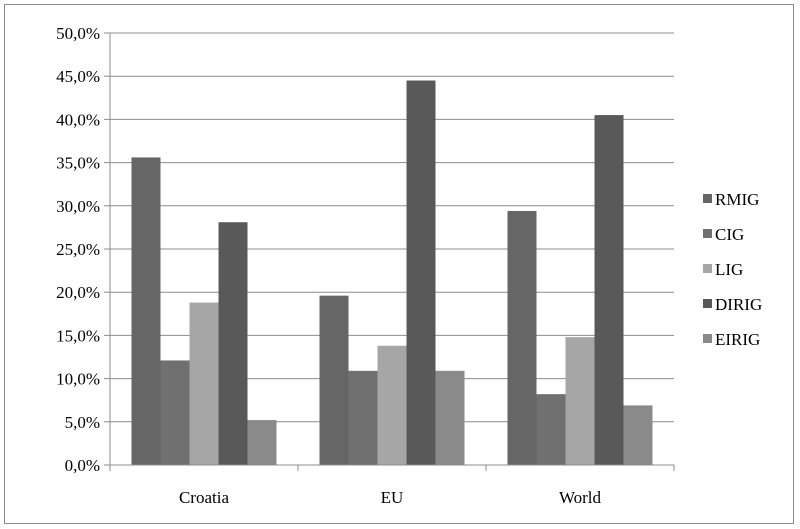 The image size is (800, 529). Describe the element at coordinates (78, 335) in the screenshot. I see `y-tick-label: 15,0%` at that location.